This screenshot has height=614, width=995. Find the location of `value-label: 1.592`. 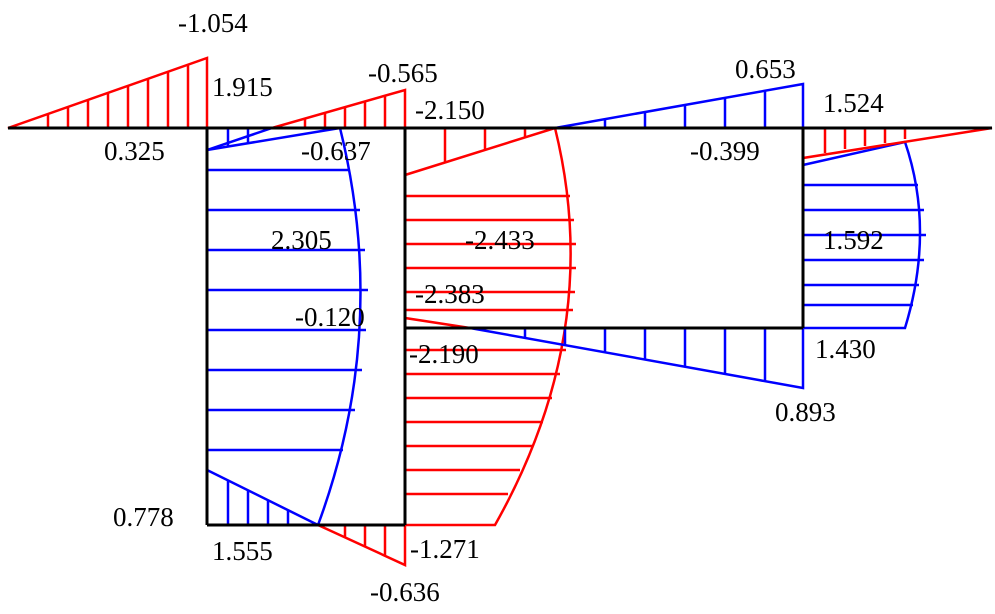

value-label: 1.592 is located at coordinates (853, 240).